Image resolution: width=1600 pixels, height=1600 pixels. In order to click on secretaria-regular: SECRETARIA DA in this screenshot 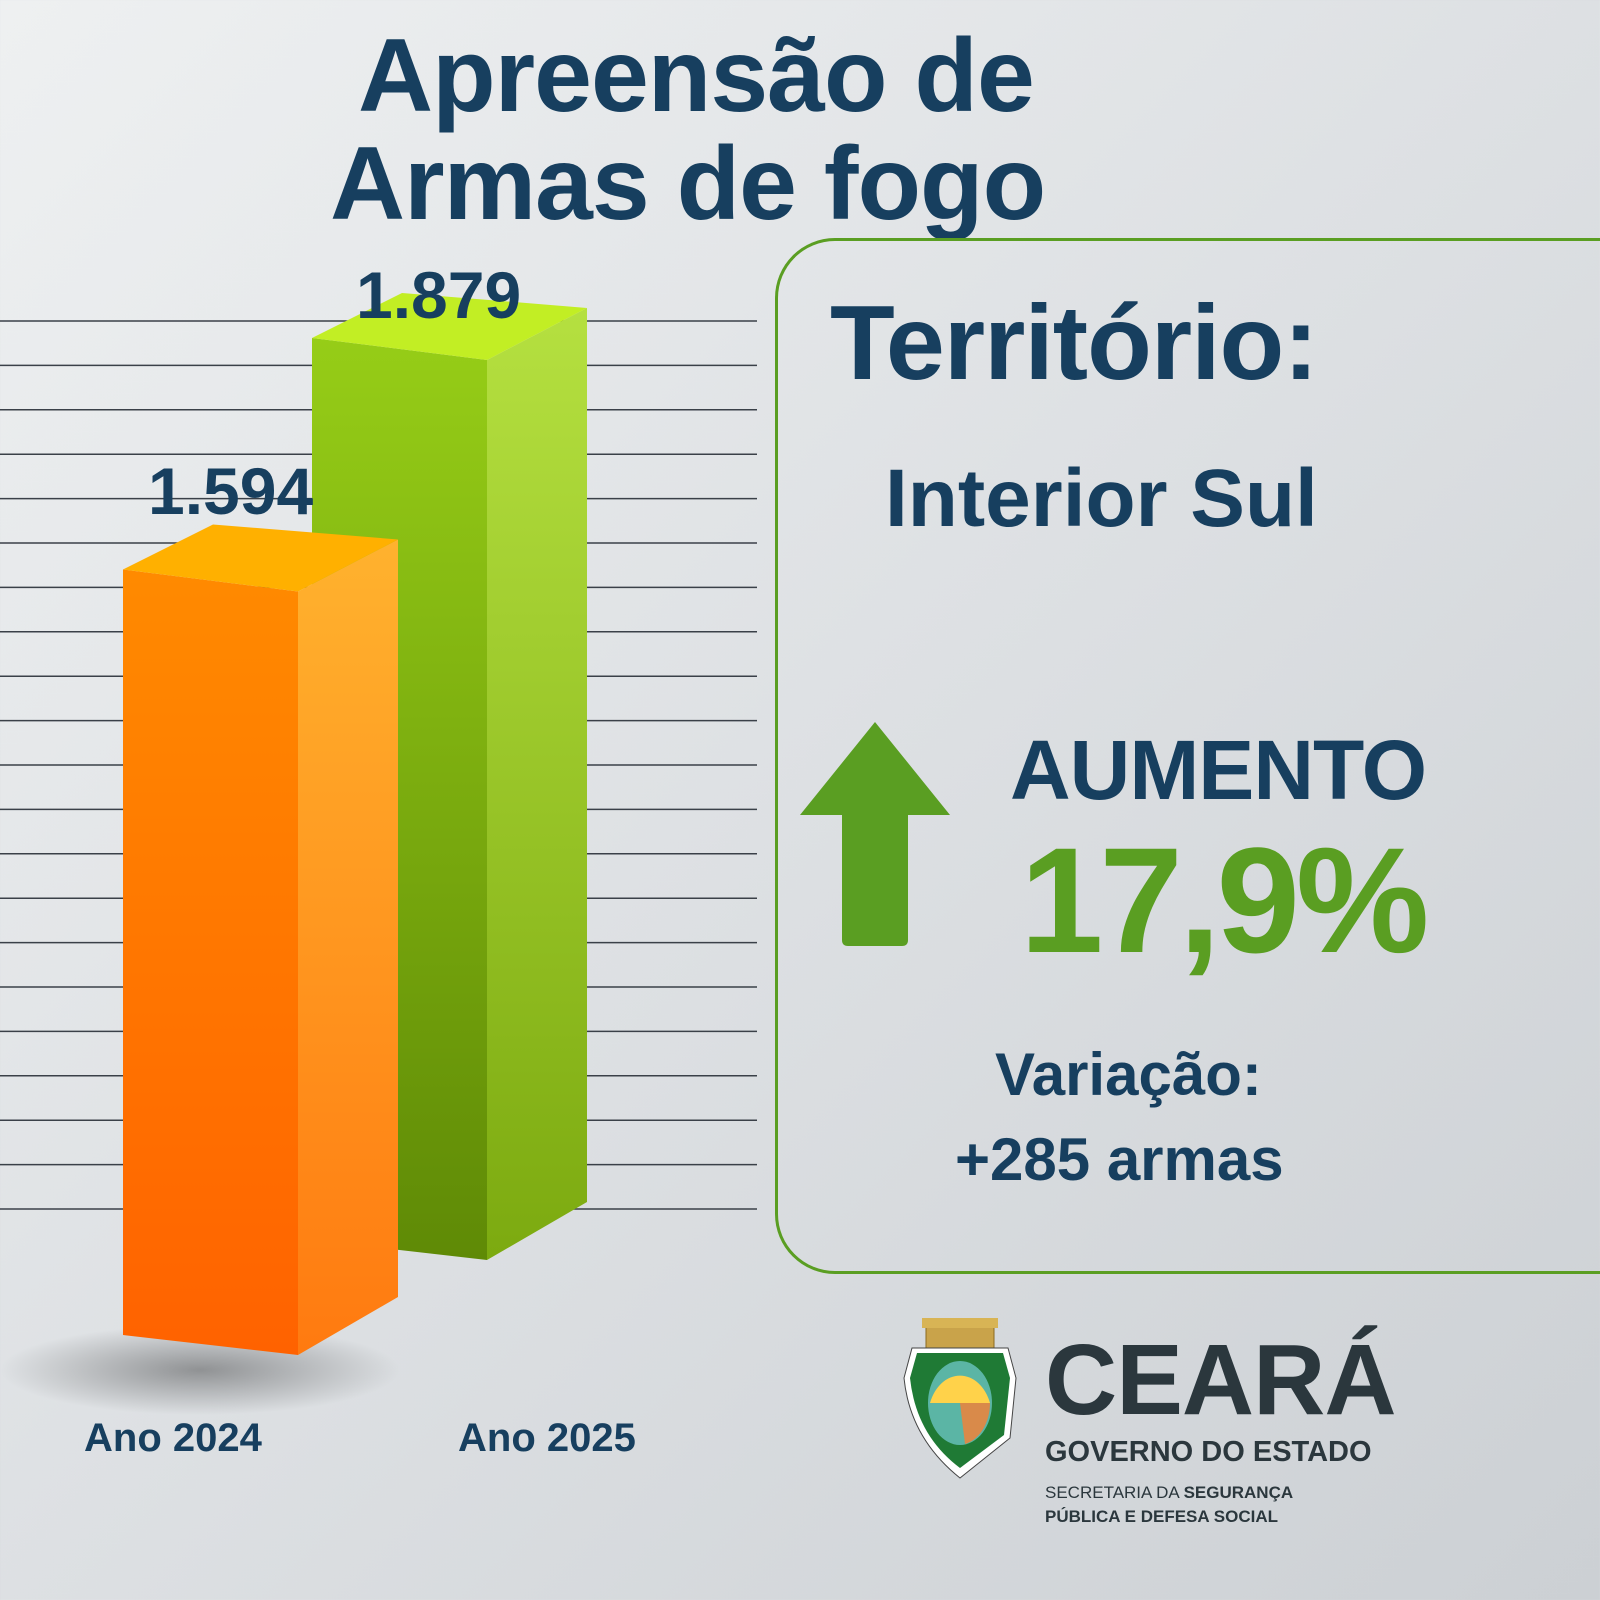, I will do `click(1114, 1492)`.